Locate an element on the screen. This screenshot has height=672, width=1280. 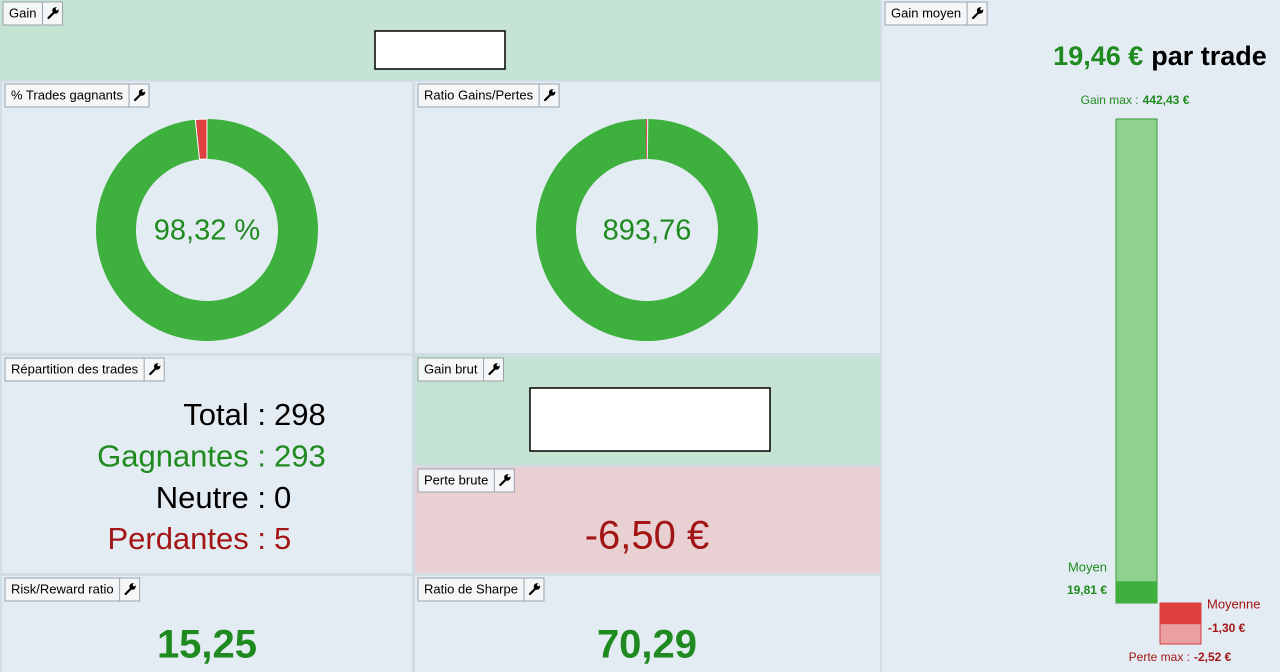
panel-title: Risk/Reward ratio is located at coordinates (62, 588).